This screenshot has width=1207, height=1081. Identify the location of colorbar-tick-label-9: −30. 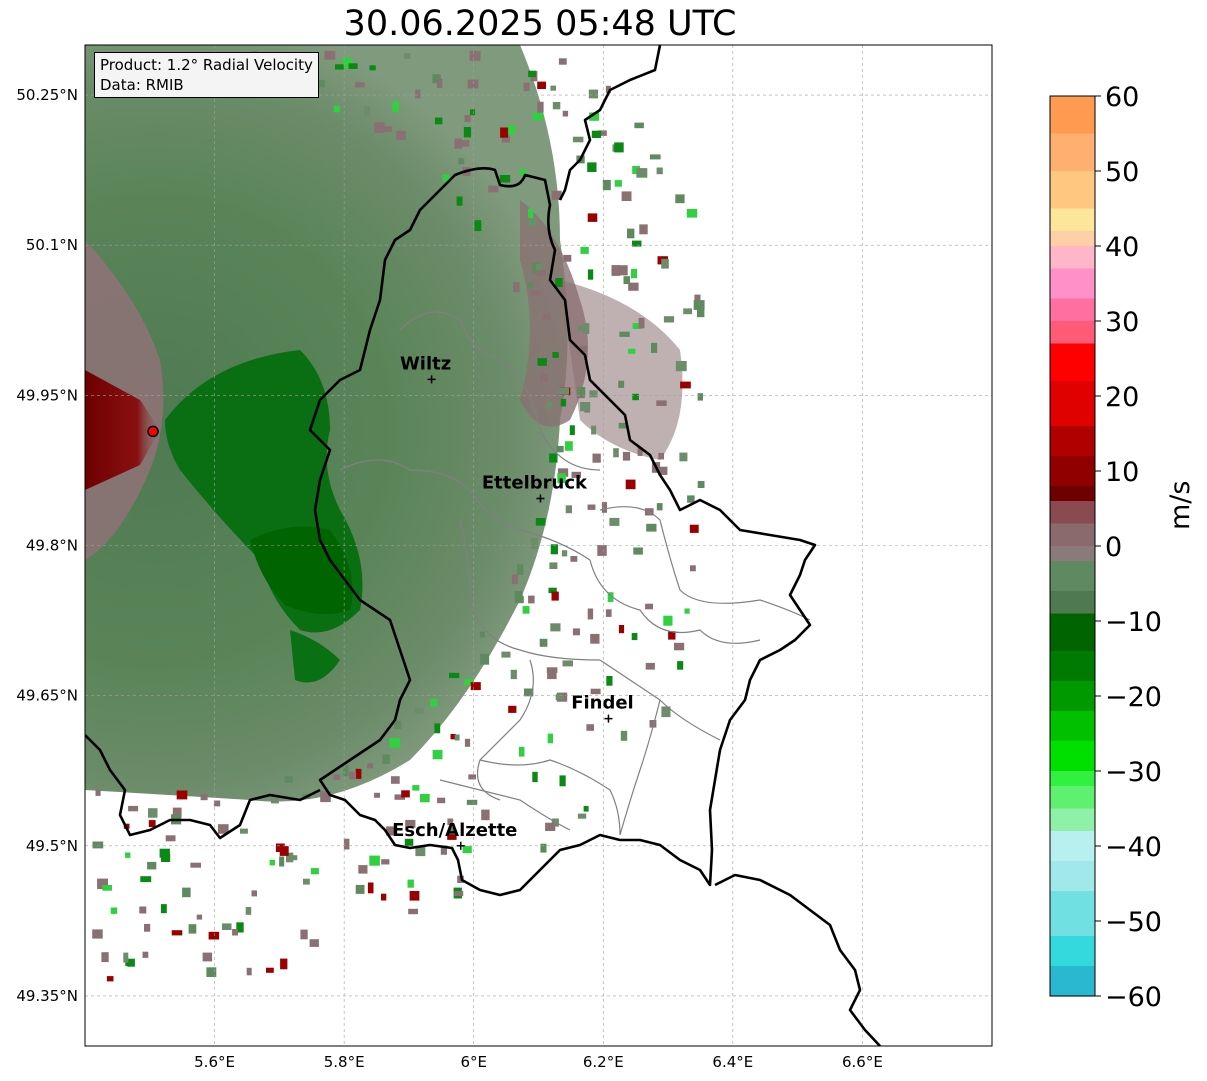
(1133, 772).